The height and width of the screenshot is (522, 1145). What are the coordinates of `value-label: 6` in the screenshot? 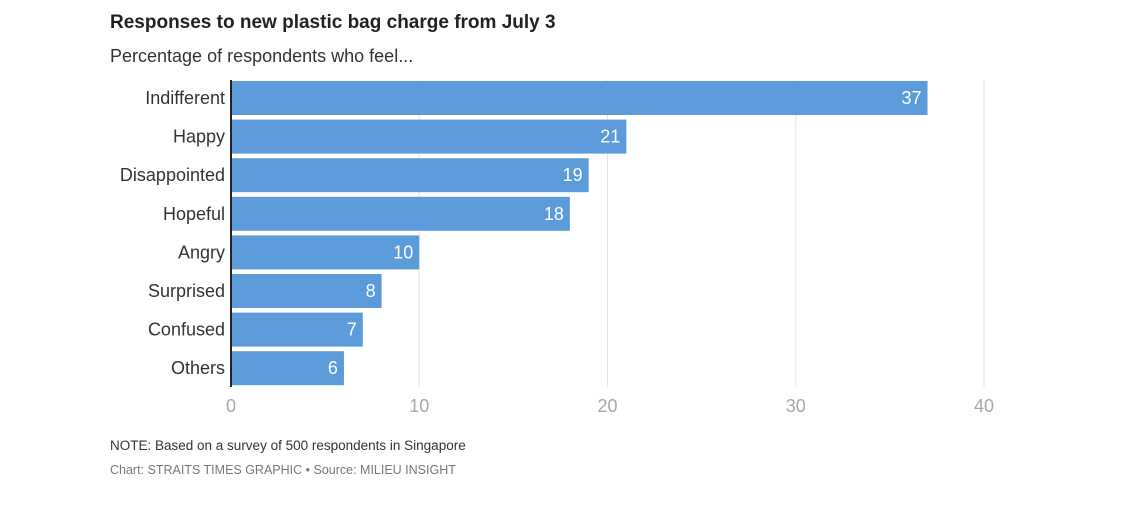 It's located at (333, 368).